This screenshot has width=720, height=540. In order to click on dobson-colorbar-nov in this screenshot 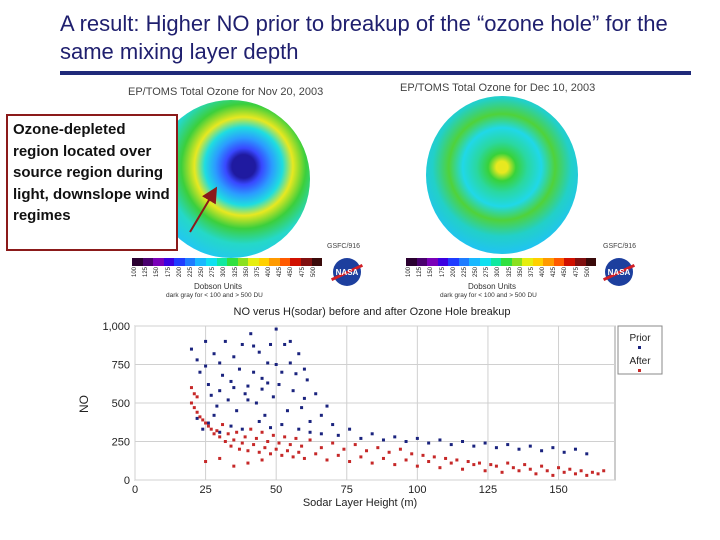, I will do `click(227, 262)`.